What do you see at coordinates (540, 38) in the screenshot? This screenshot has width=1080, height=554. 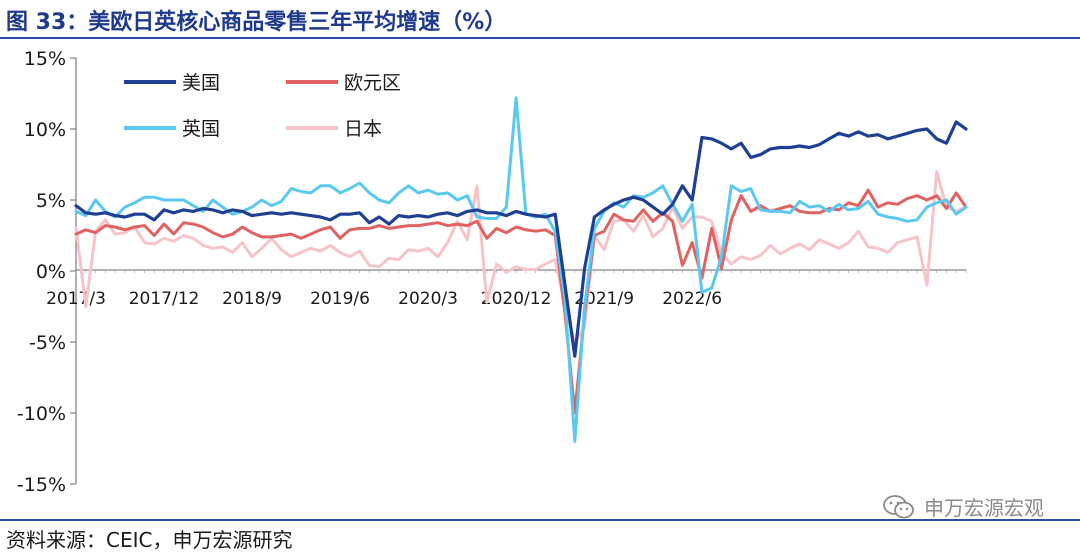 I see `title-divider` at bounding box center [540, 38].